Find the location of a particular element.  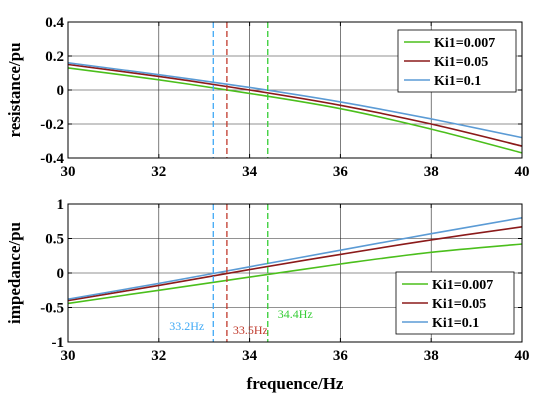

y-tick-label: 0.4 is located at coordinates (54, 23).